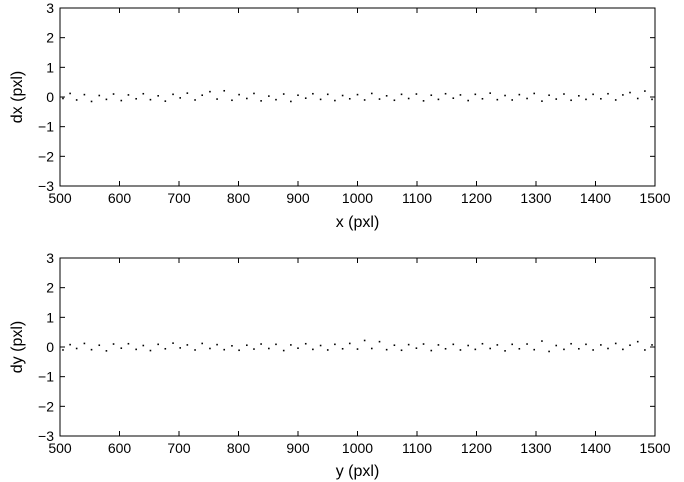 The width and height of the screenshot is (684, 482). I want to click on x-tick-label: 1200, so click(476, 198).